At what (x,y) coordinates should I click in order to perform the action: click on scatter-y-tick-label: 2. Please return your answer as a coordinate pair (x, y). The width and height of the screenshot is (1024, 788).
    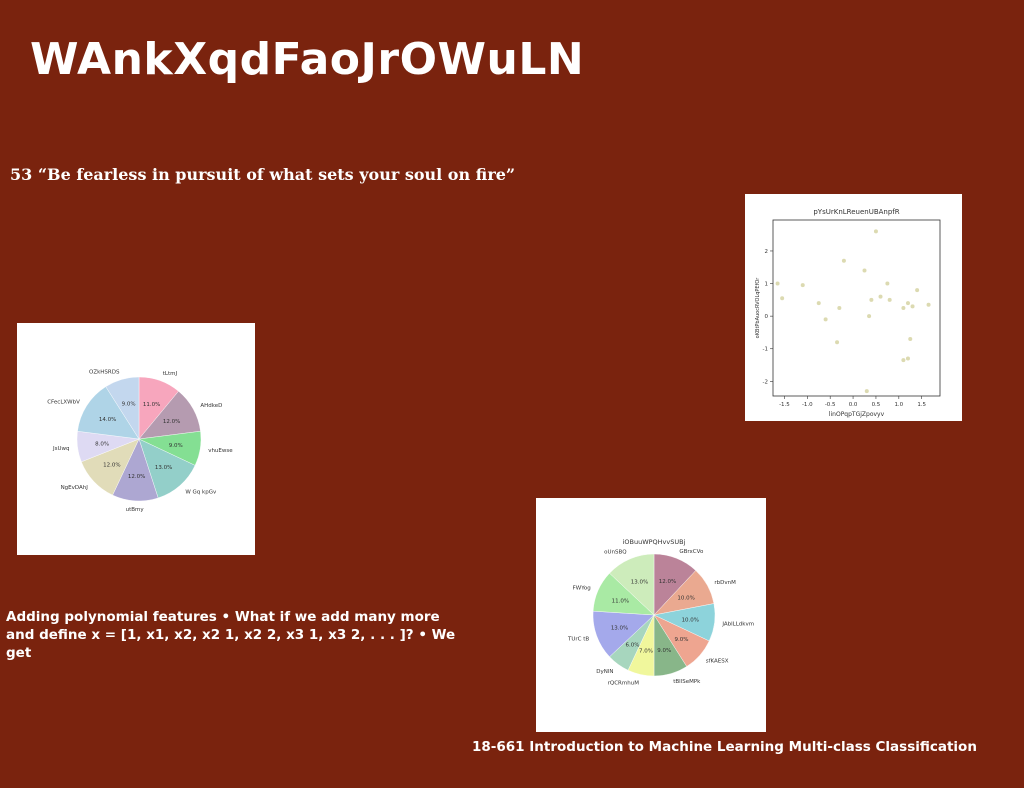
    Looking at the image, I should click on (767, 252).